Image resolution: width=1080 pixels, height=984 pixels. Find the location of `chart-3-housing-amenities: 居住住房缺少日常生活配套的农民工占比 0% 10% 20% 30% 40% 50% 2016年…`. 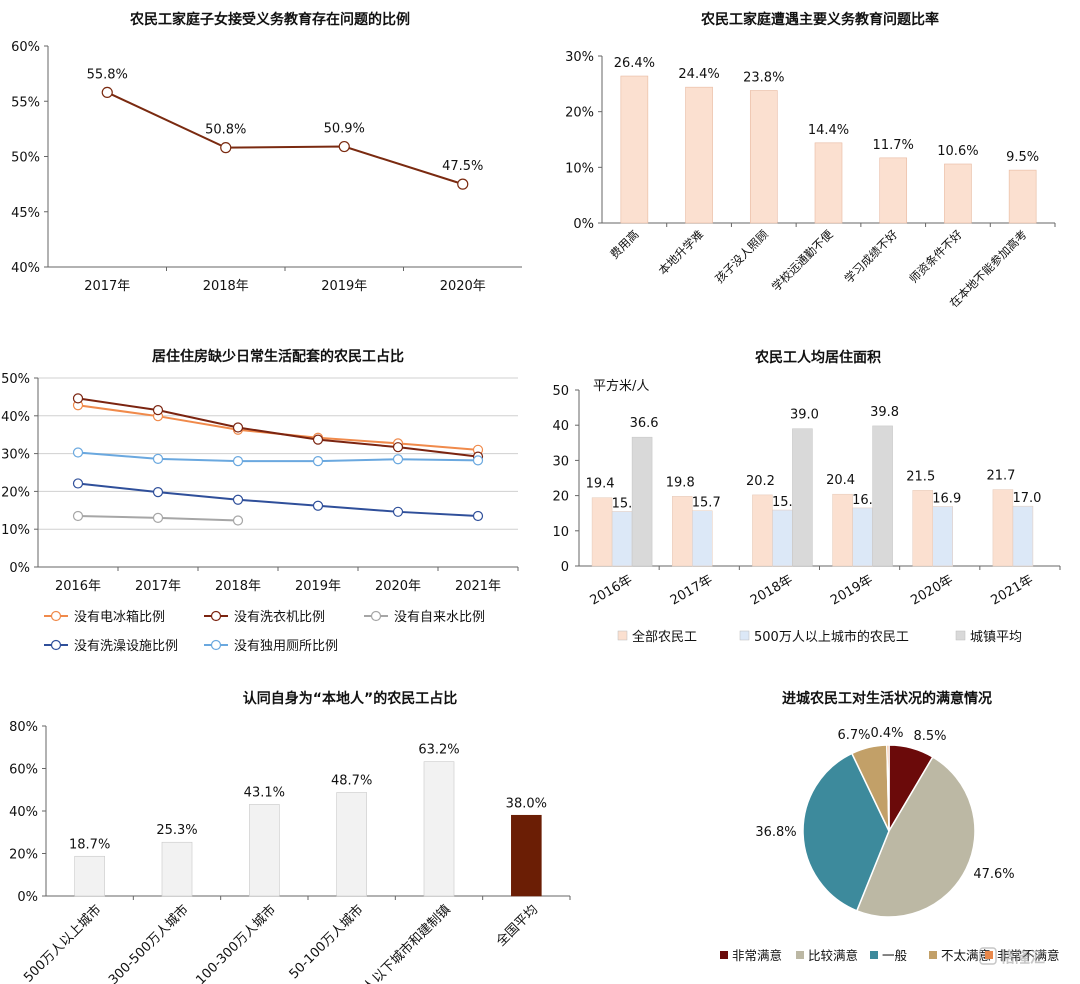

chart-3-housing-amenities: 居住住房缺少日常生活配套的农民工占比 0% 10% 20% 30% 40% 50% 2016年… is located at coordinates (260, 501).